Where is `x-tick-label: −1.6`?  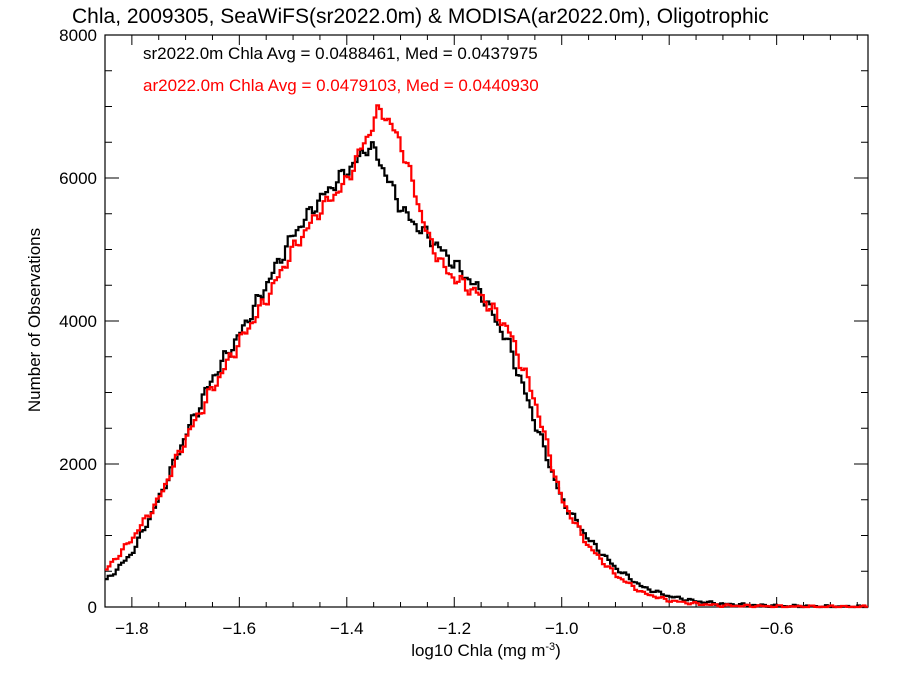
x-tick-label: −1.6 is located at coordinates (240, 628).